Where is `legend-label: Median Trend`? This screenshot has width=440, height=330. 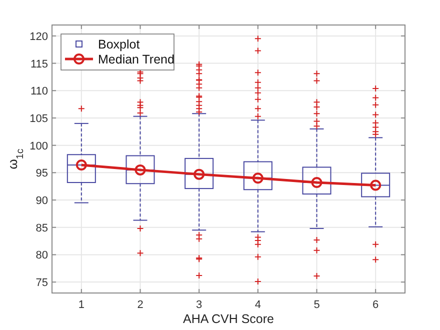
legend-label: Median Trend is located at coordinates (136, 59).